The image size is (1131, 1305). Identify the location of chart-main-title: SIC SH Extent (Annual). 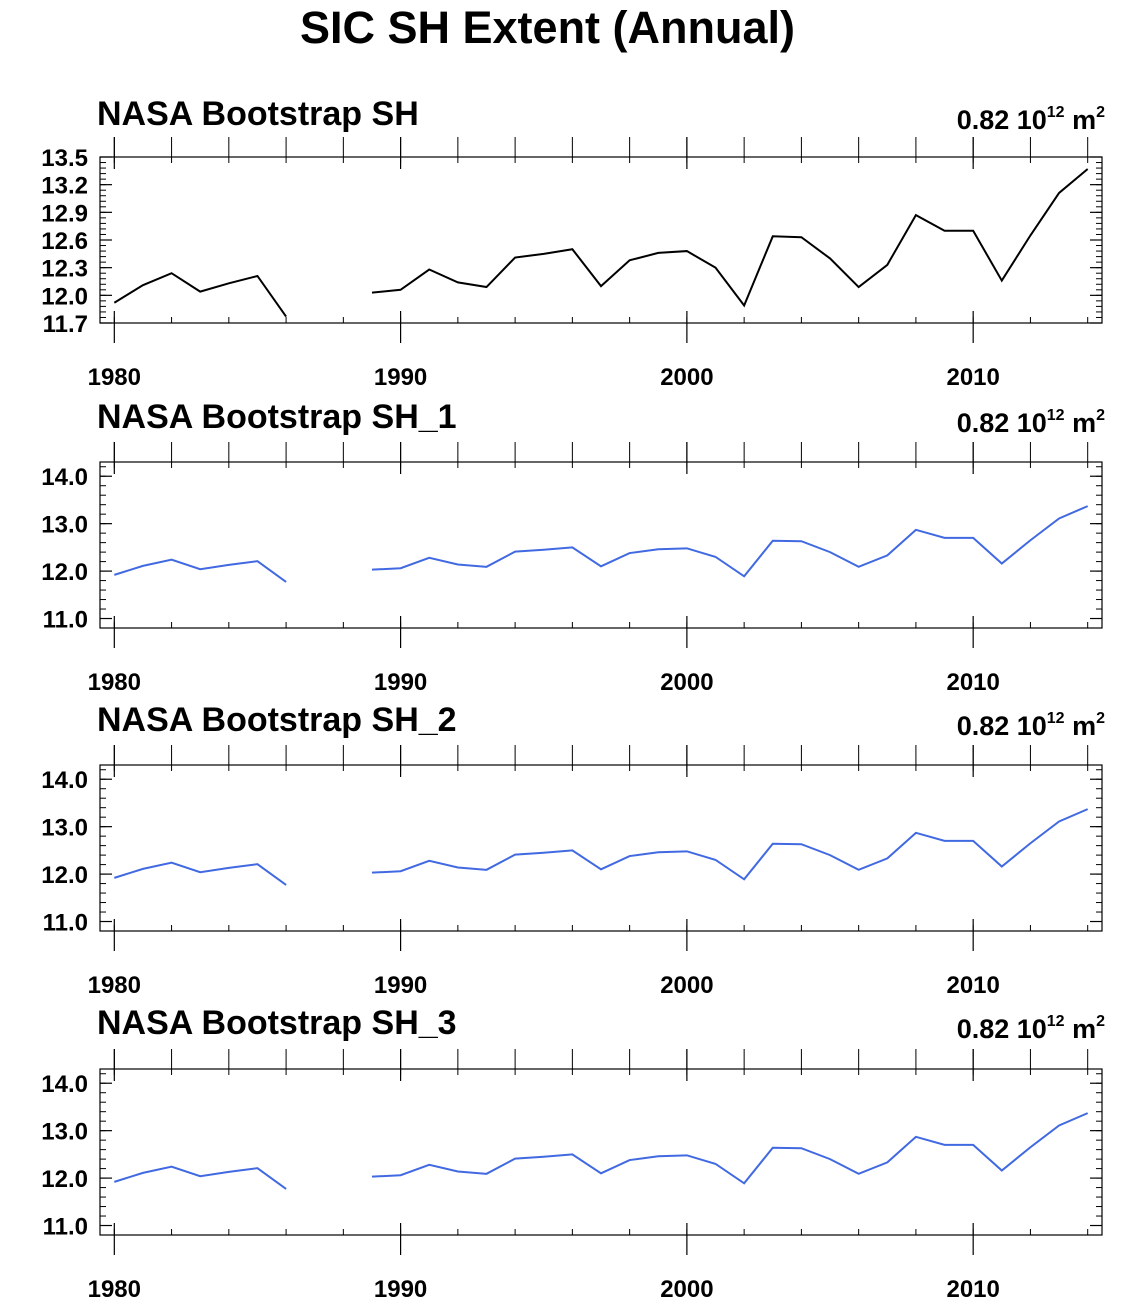
(547, 27).